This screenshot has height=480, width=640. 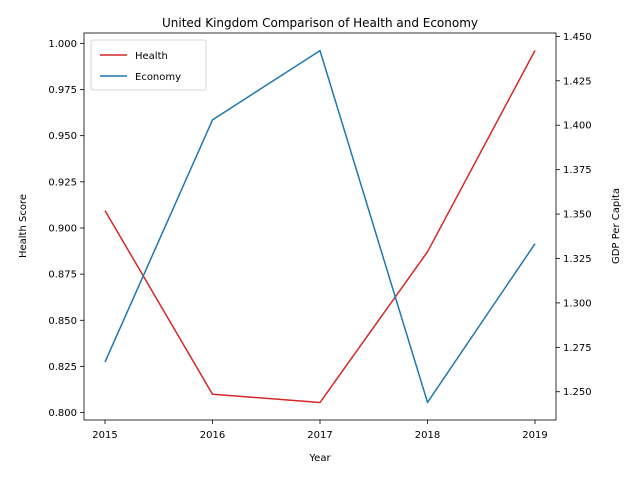 What do you see at coordinates (577, 126) in the screenshot?
I see `right-y-tick-label: 1.400` at bounding box center [577, 126].